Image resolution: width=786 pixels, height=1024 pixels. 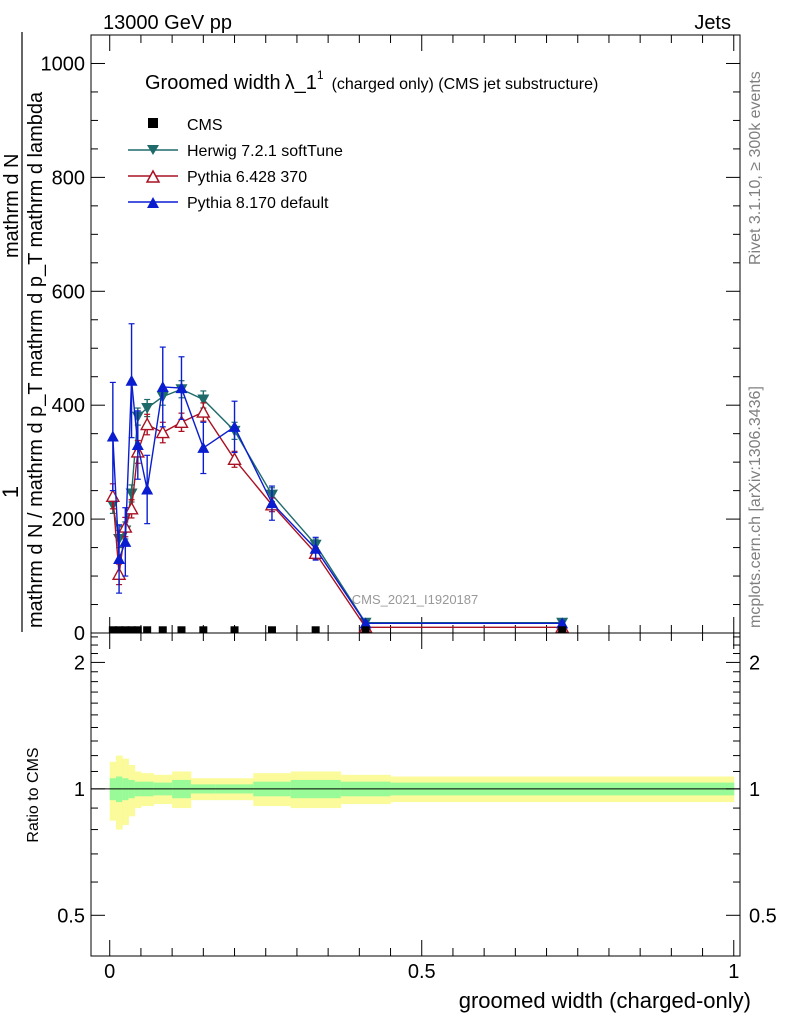 I want to click on ratio-y-tick-label-left: 0.5, so click(x=71, y=916).